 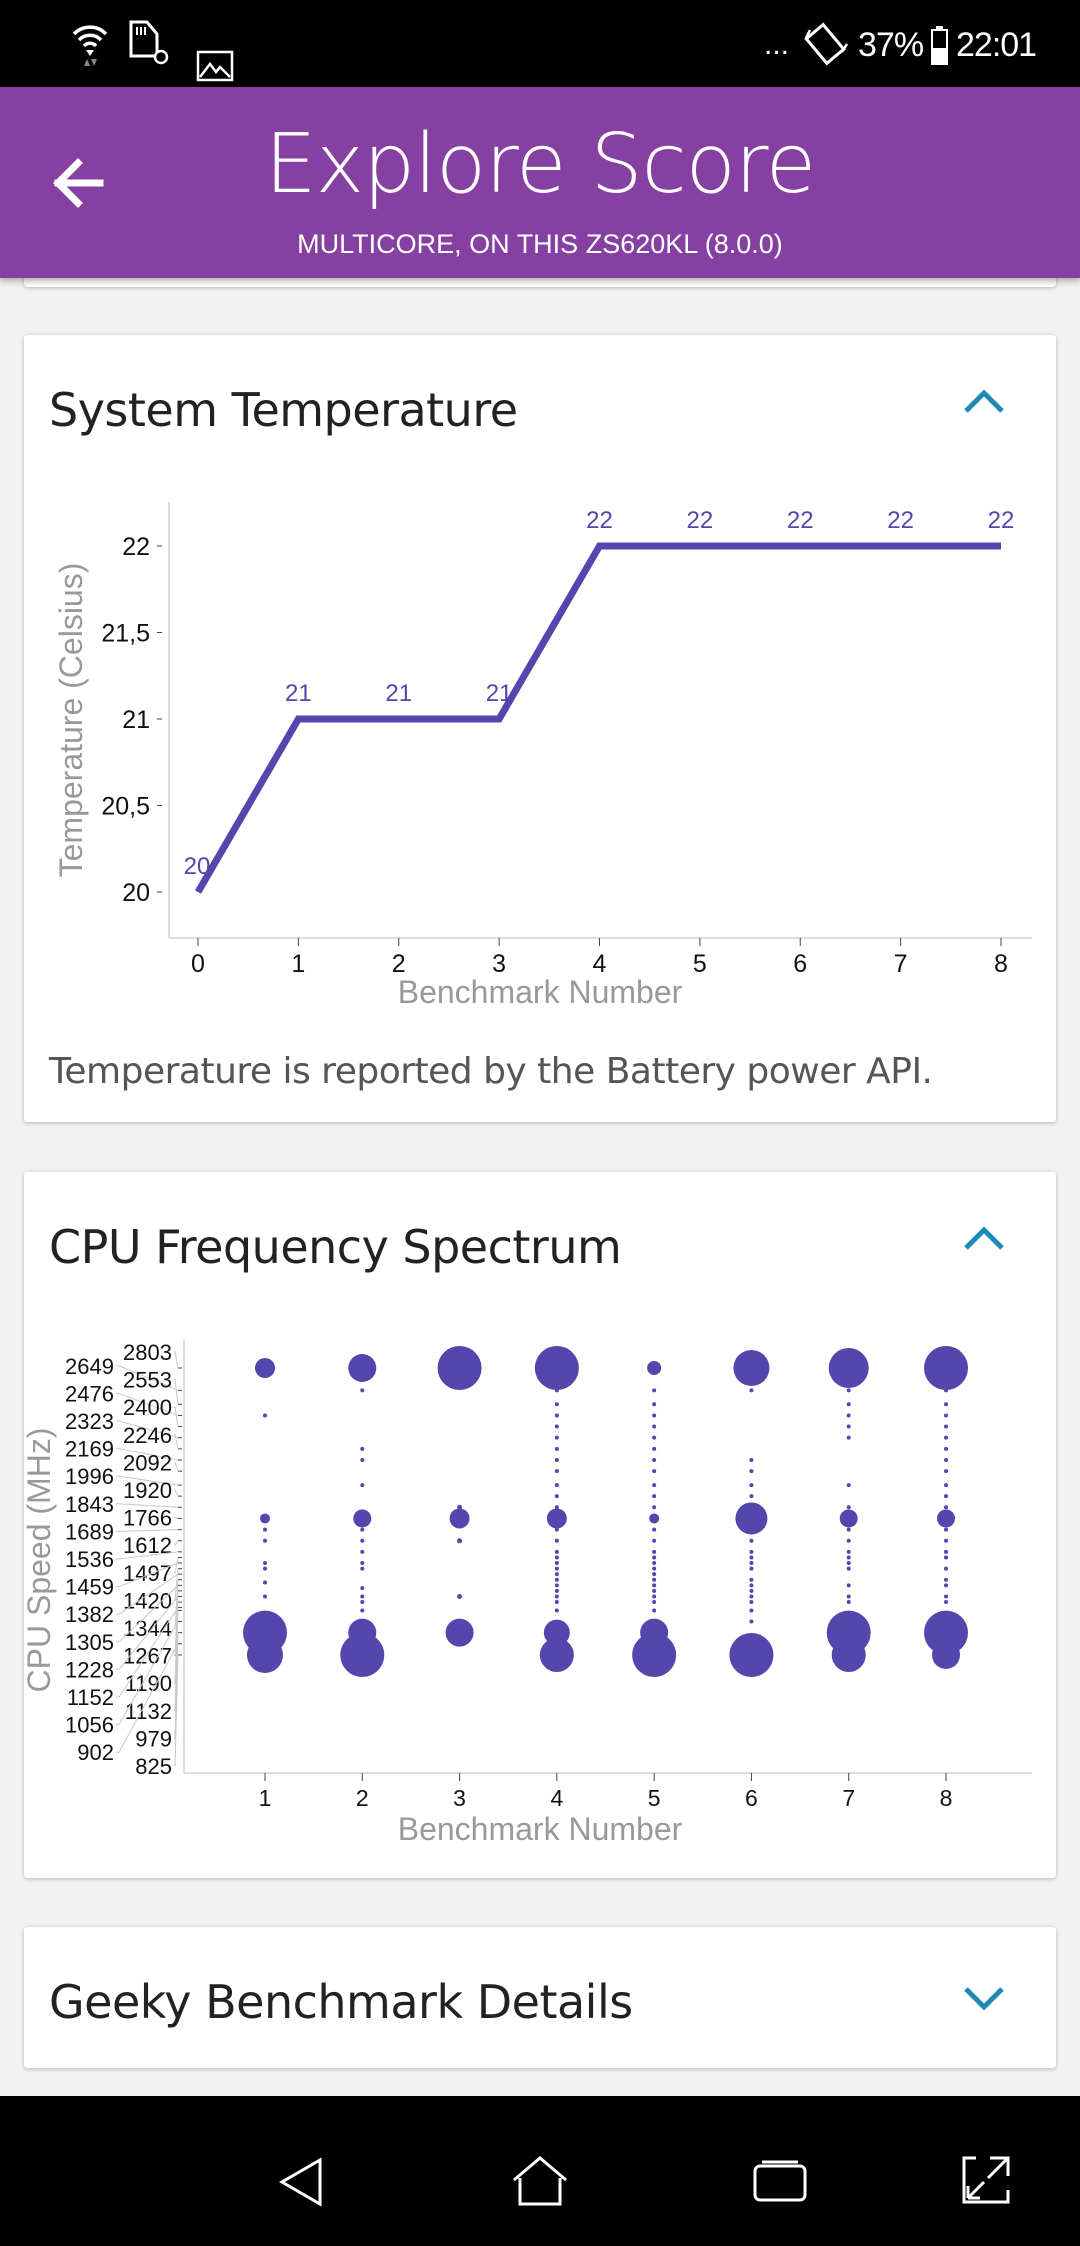 I want to click on y-tick-label: 2246, so click(x=147, y=1435).